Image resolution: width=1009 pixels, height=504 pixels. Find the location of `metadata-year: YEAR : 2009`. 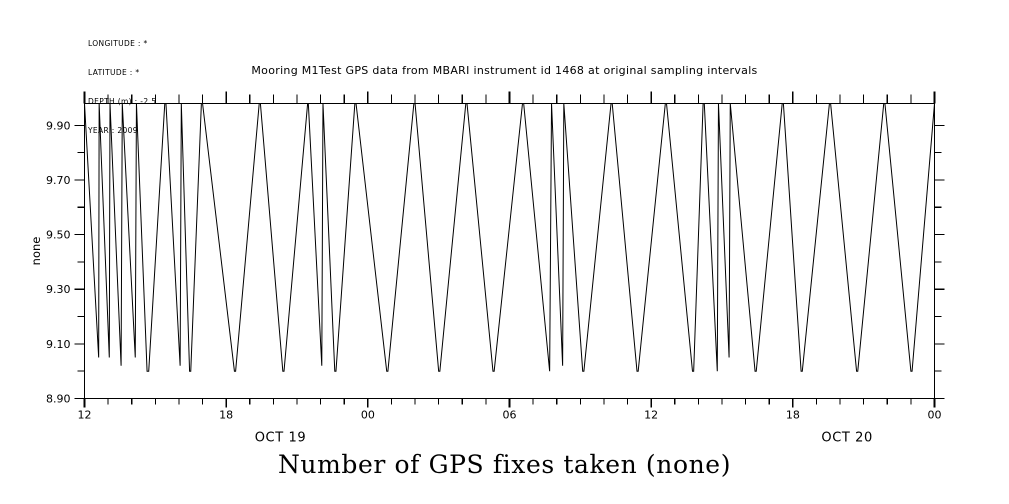

metadata-year: YEAR : 2009 is located at coordinates (113, 130).